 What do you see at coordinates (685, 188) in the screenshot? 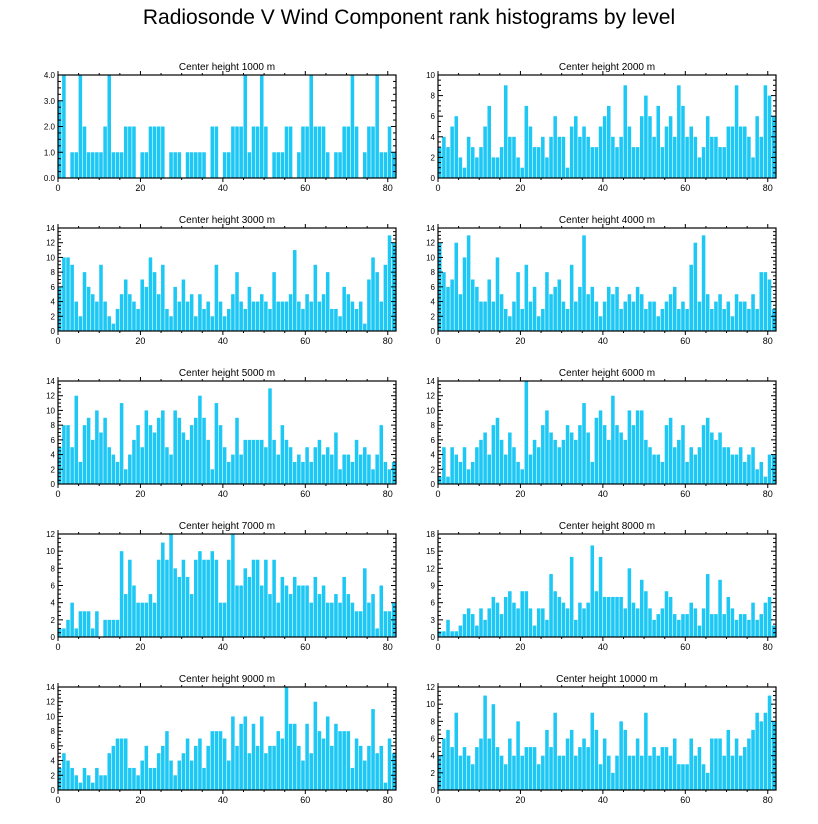
I see `x-tick-label: 60` at bounding box center [685, 188].